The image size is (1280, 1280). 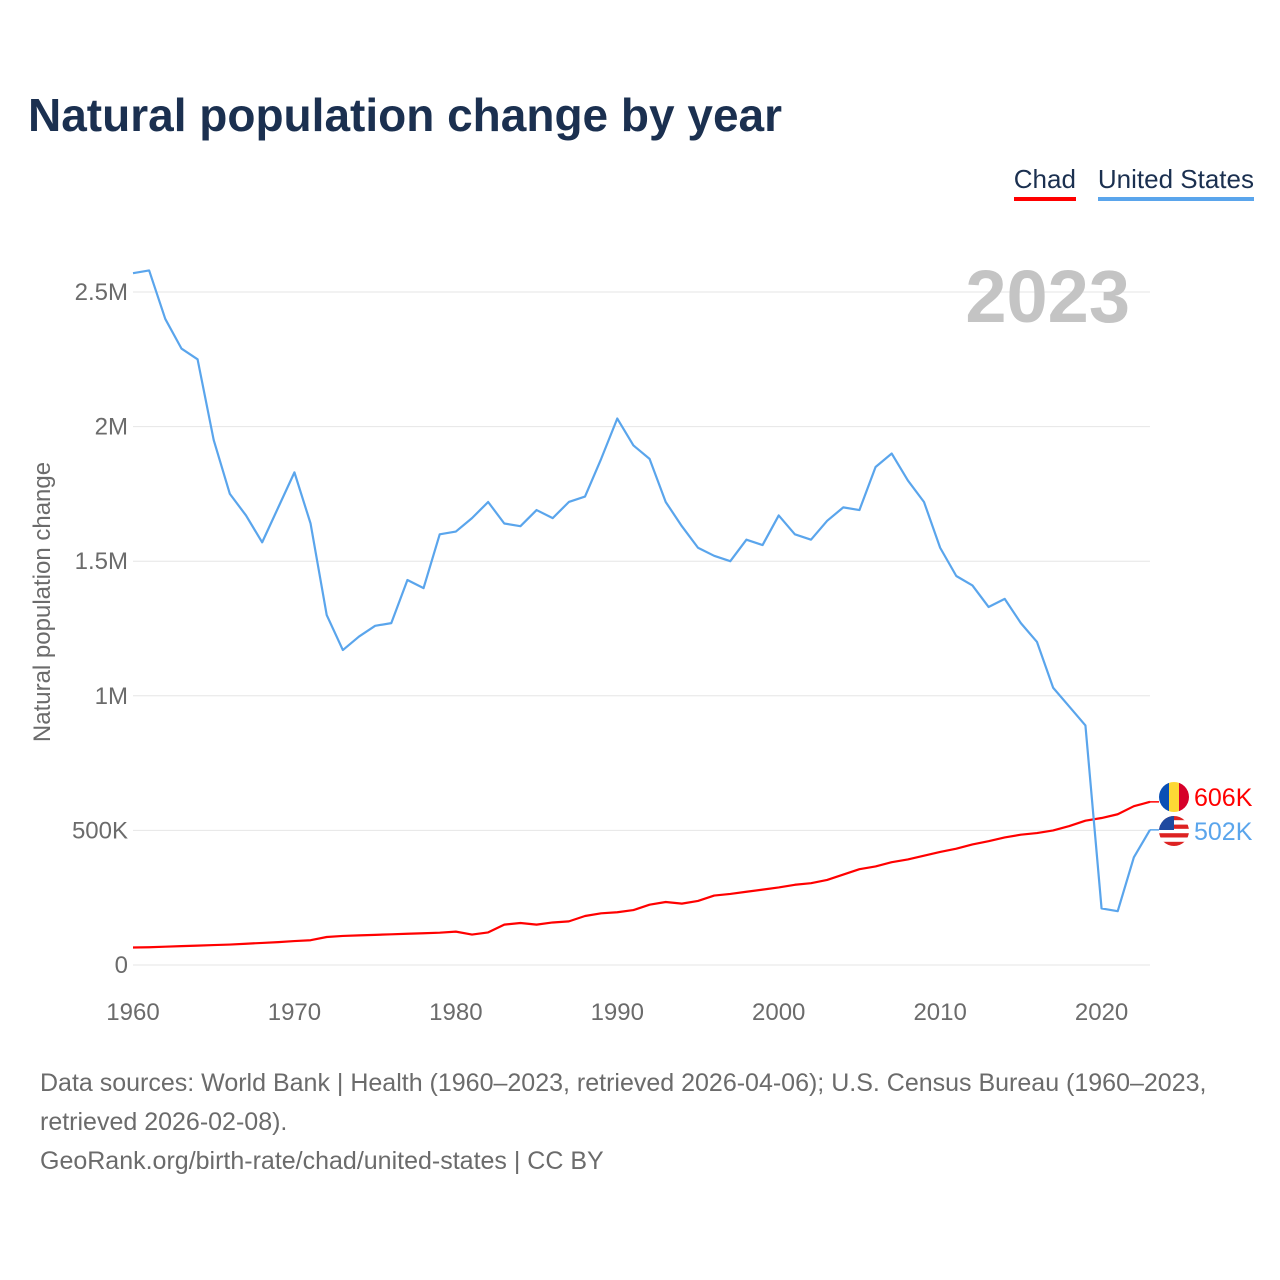 I want to click on y-tick-label: 2M, so click(x=111, y=427).